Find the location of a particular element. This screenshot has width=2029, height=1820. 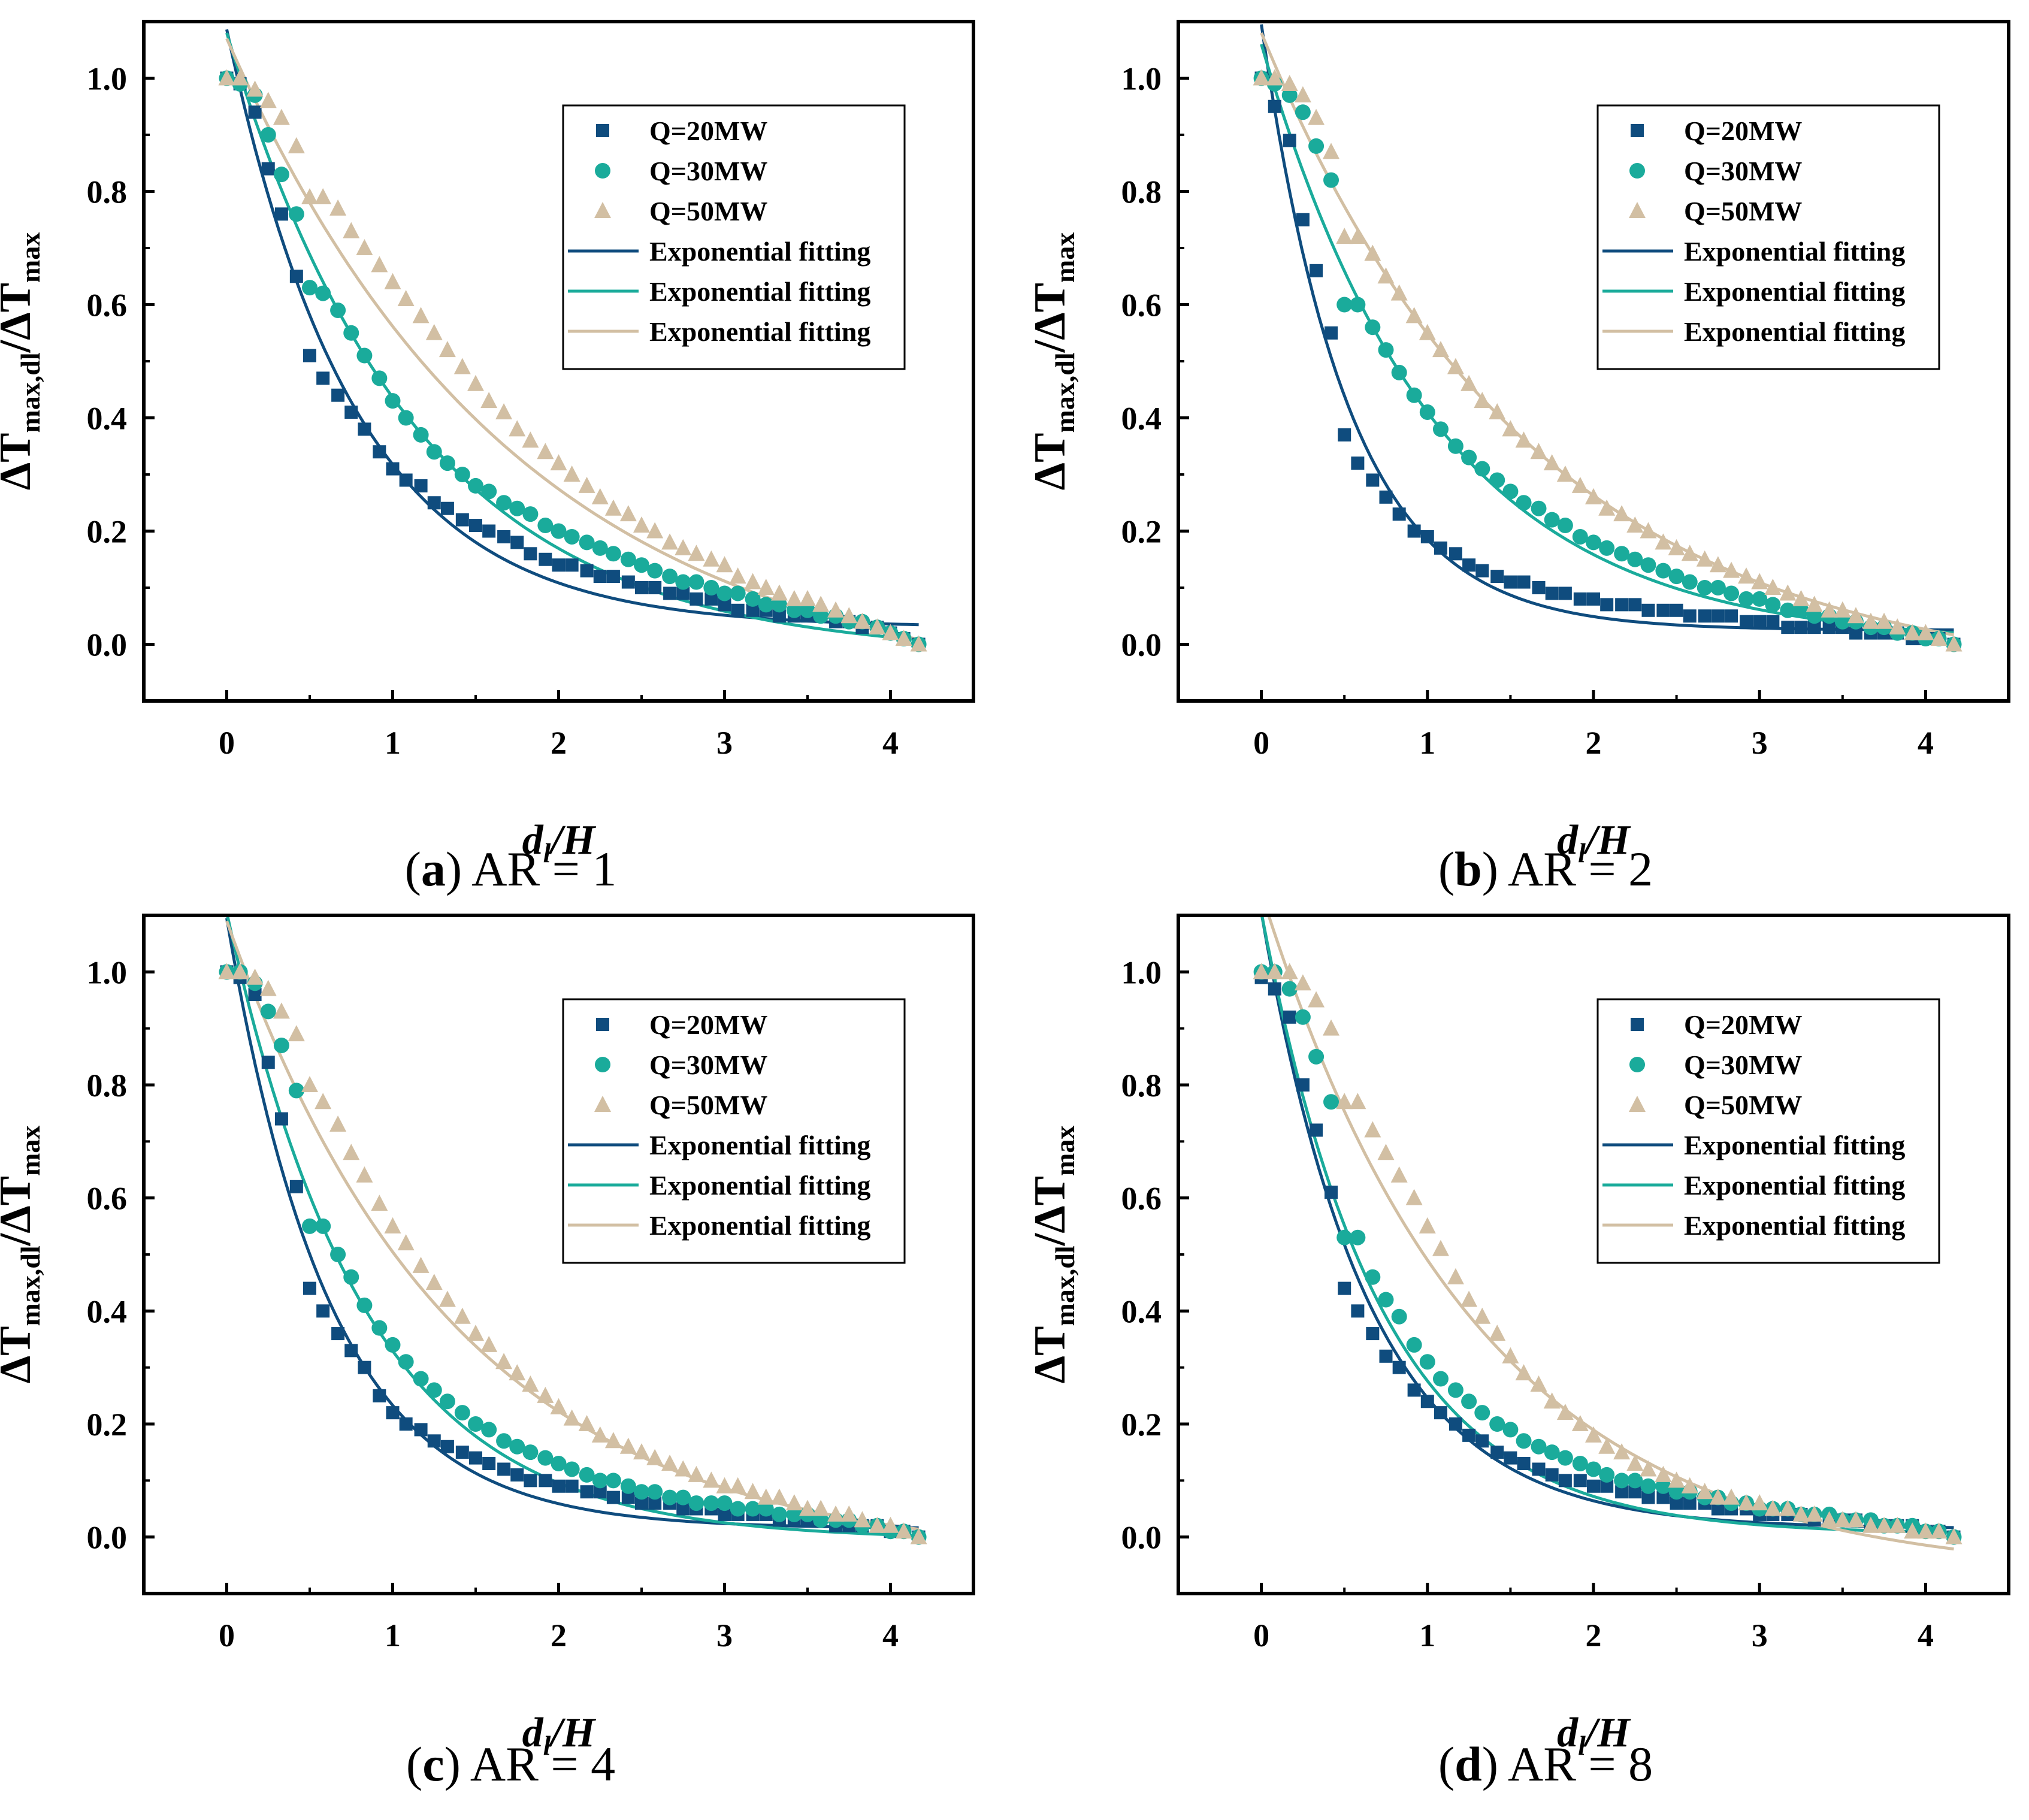

panel-caption: (d) AR = 8 is located at coordinates (1545, 1764).